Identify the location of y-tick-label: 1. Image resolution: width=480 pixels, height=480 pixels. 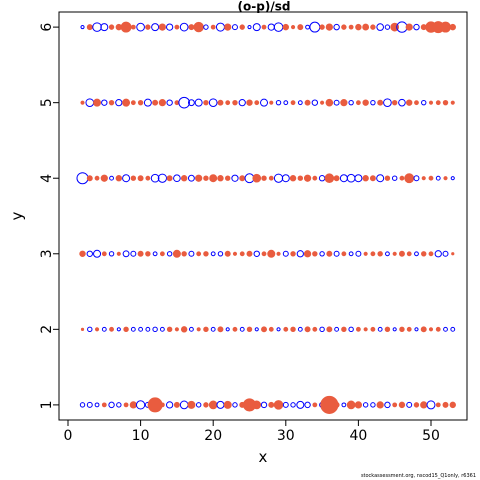
(47, 404).